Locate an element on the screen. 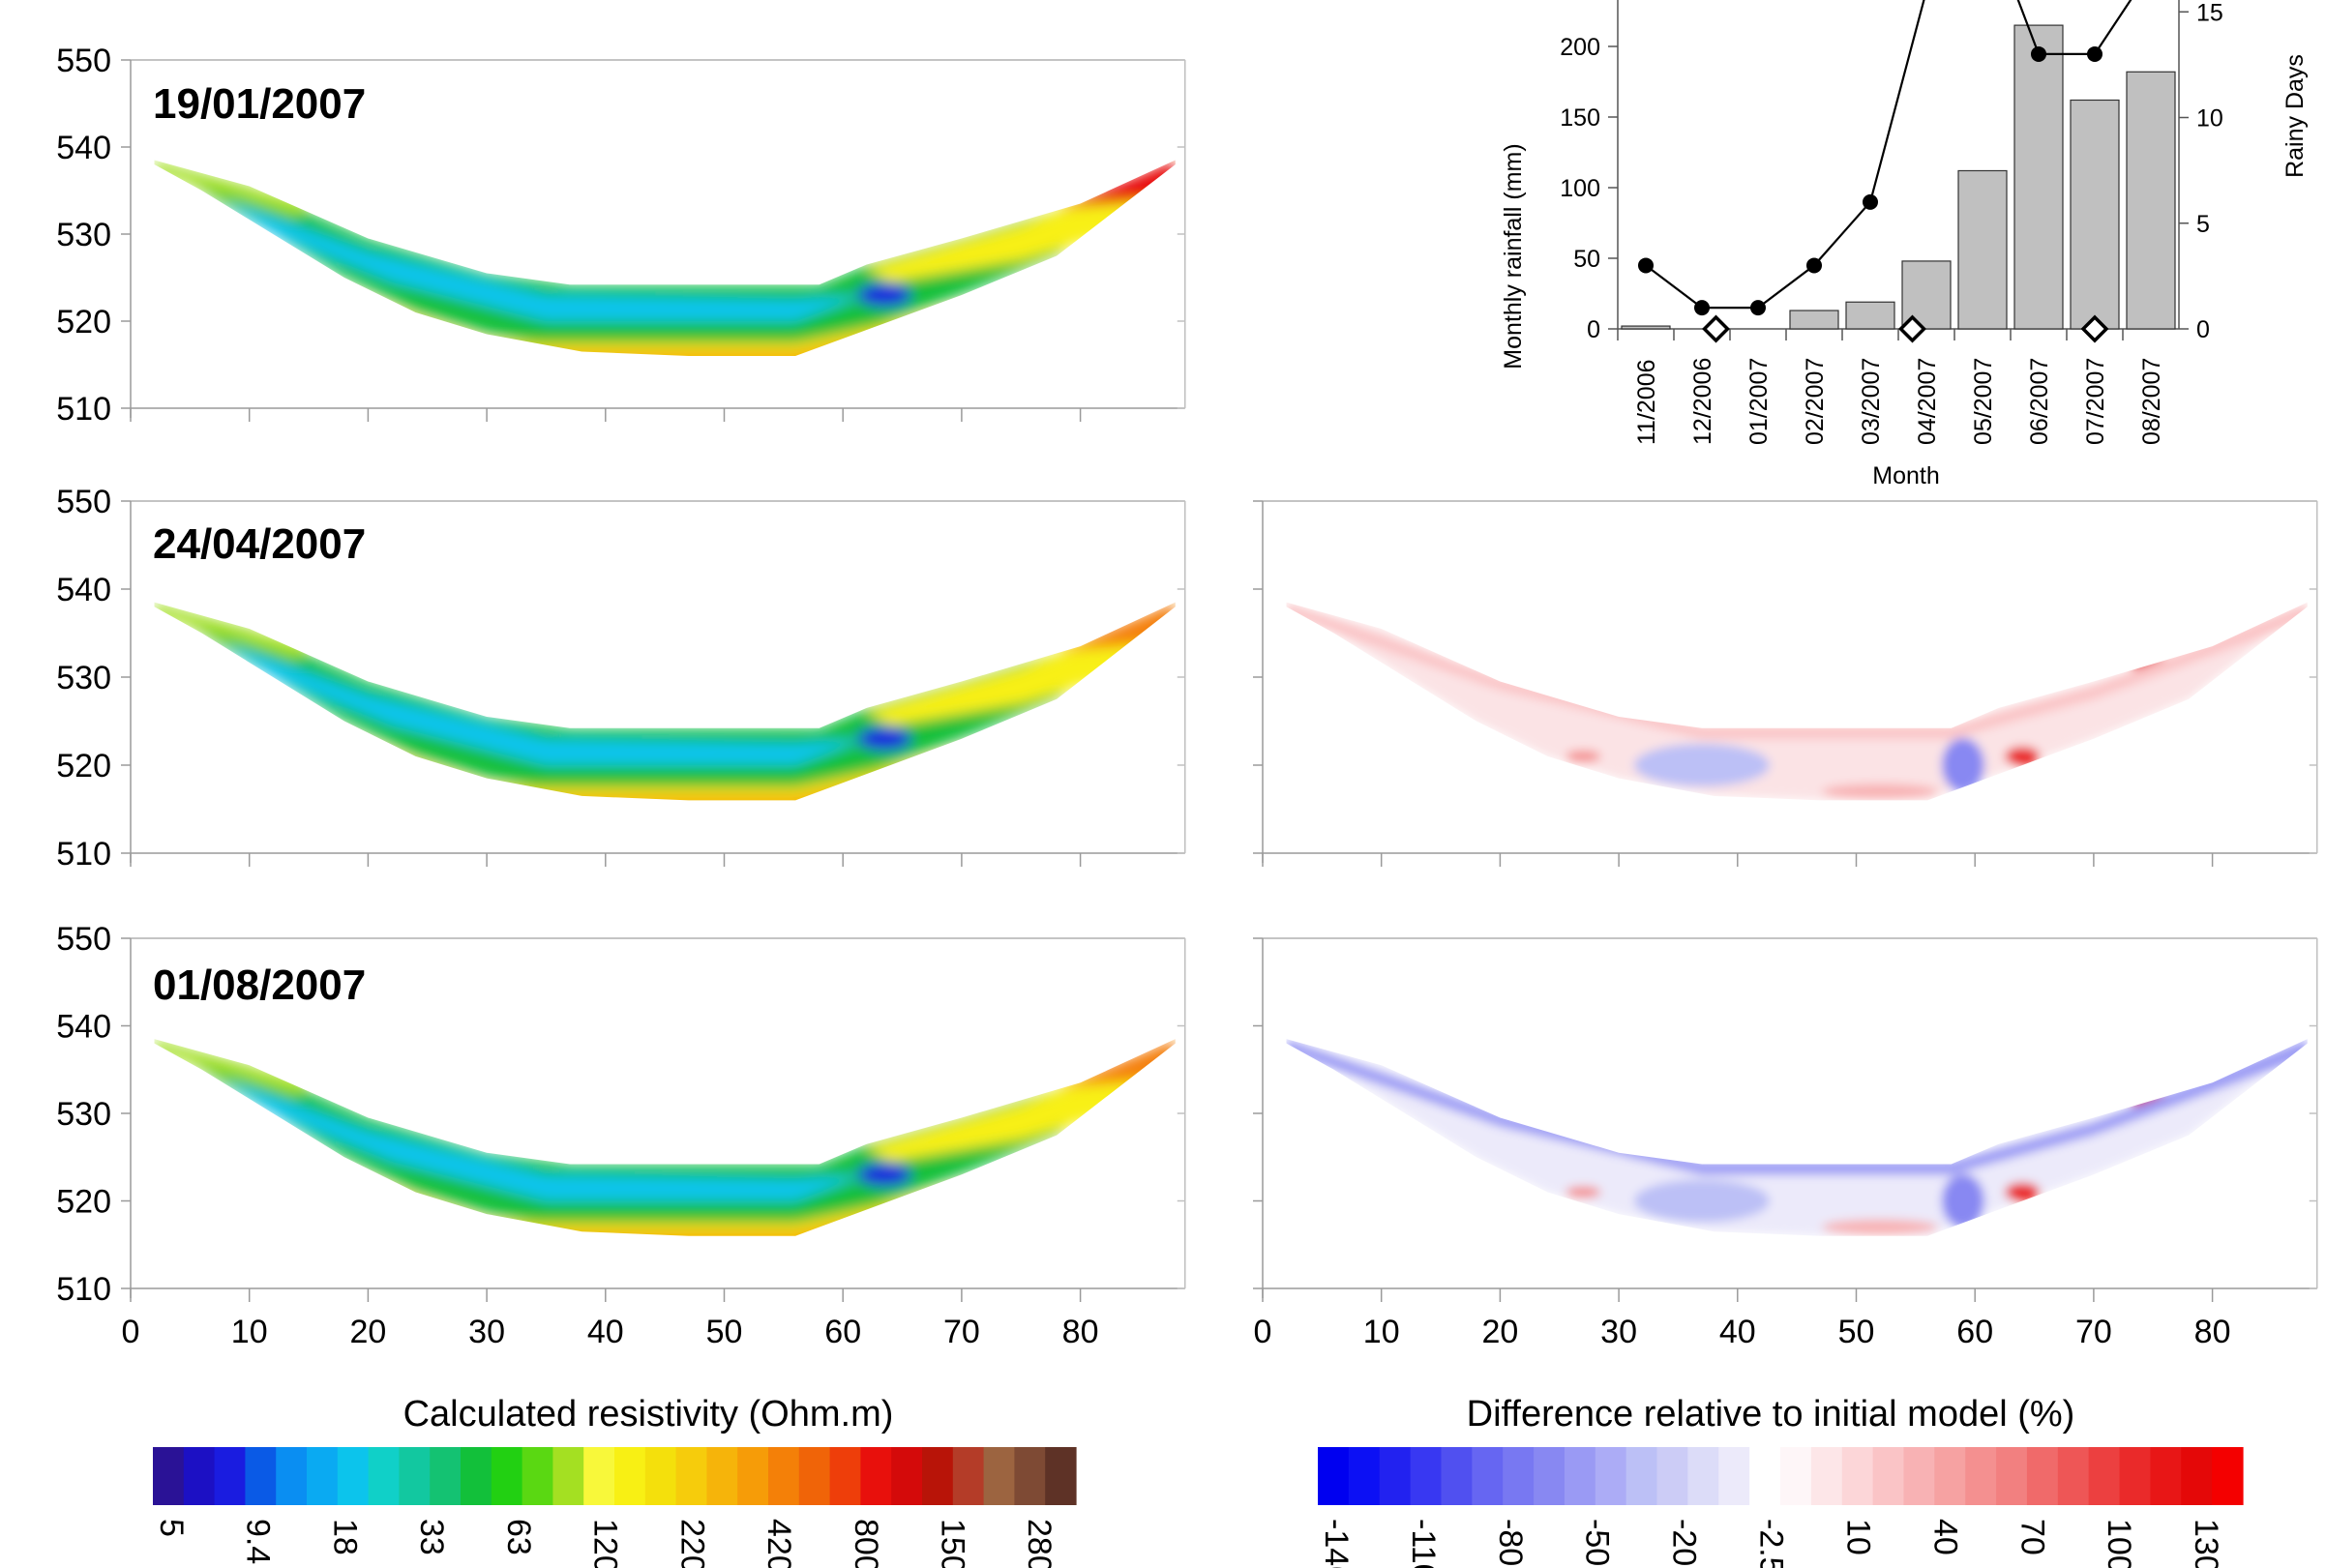 The width and height of the screenshot is (2326, 1568). colorbar-tick-label: -20 is located at coordinates (1684, 1543).